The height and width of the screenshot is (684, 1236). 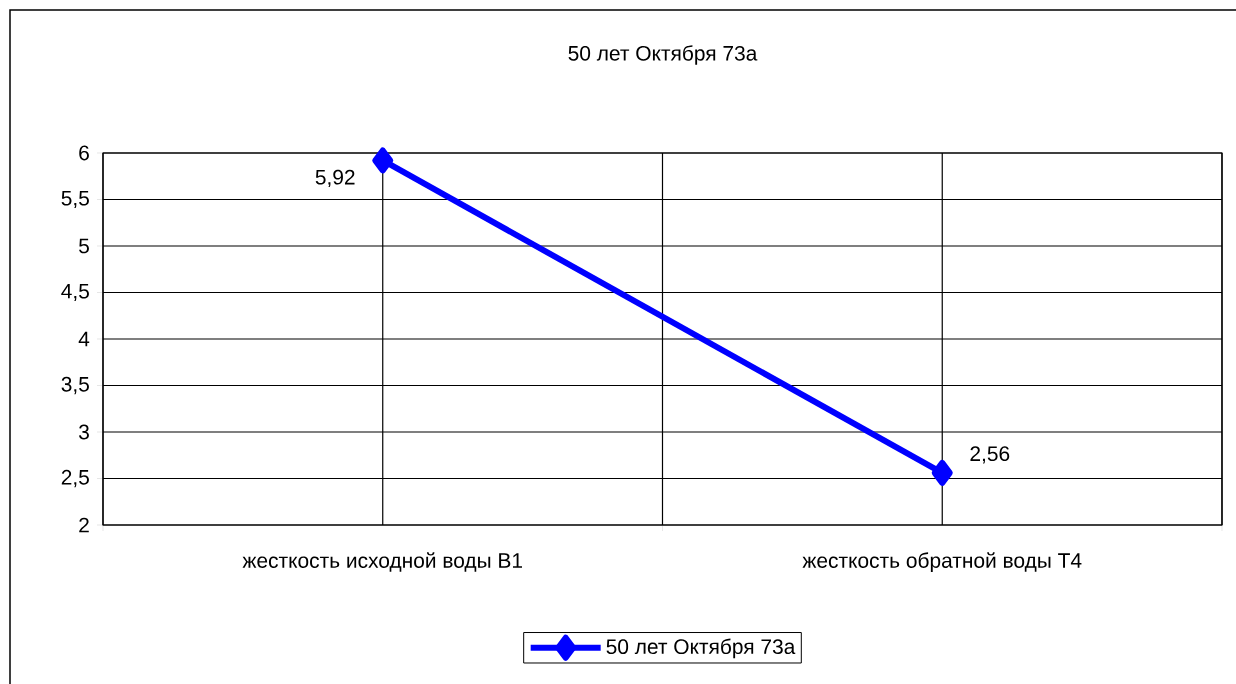 I want to click on y-tick-label: 6, so click(x=84, y=153).